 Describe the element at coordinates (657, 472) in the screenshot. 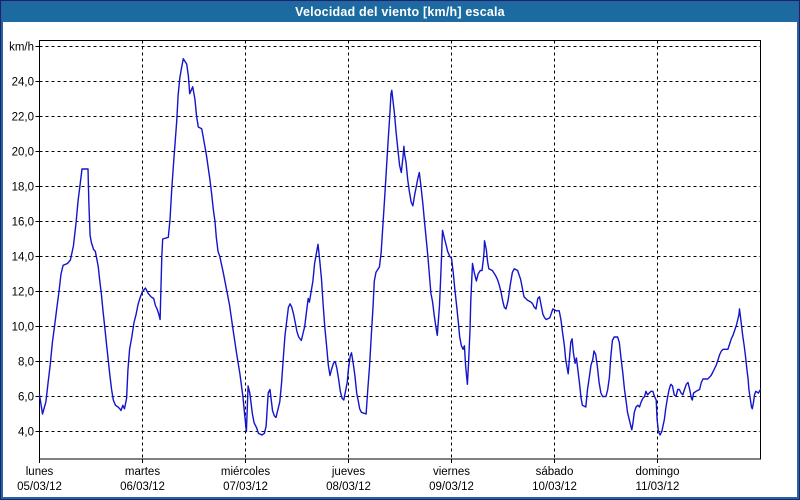

I see `x-day-label: domingo` at that location.